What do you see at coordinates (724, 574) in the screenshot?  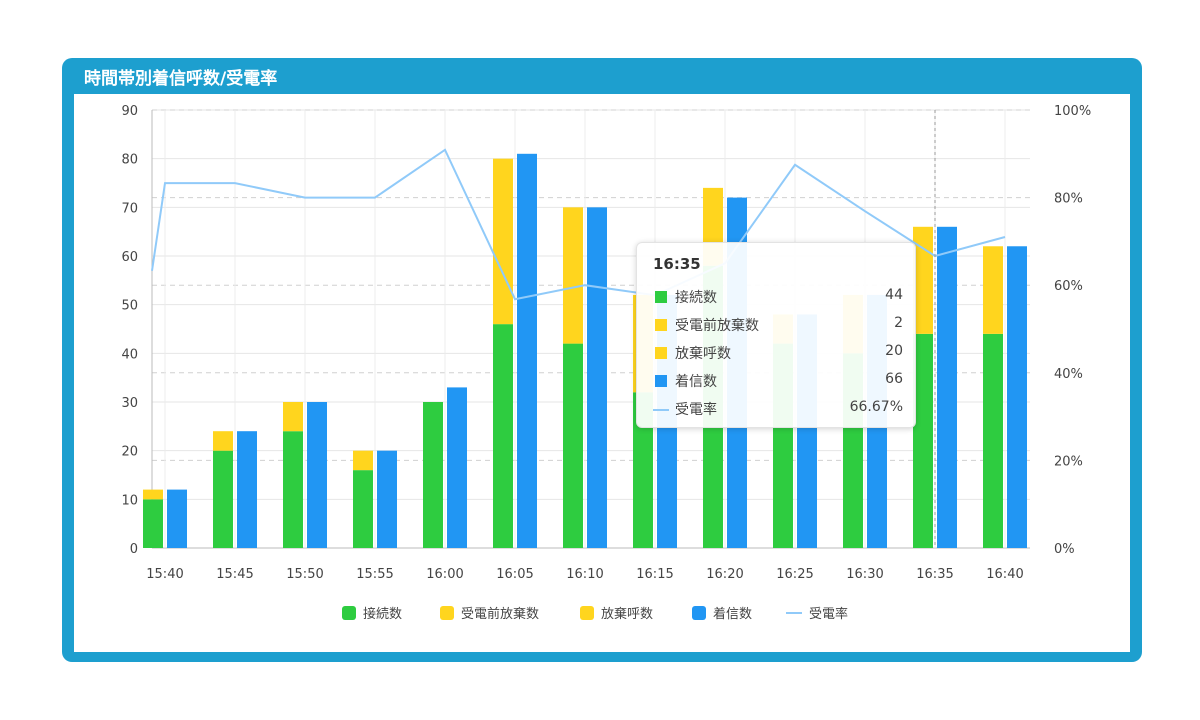 I see `x-tick-label: 16:20` at bounding box center [724, 574].